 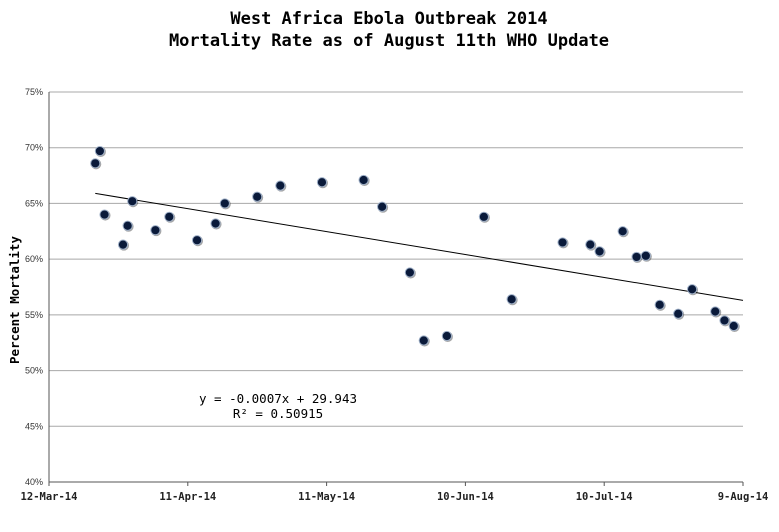 What do you see at coordinates (34, 203) in the screenshot?
I see `y-tick-label: 65%` at bounding box center [34, 203].